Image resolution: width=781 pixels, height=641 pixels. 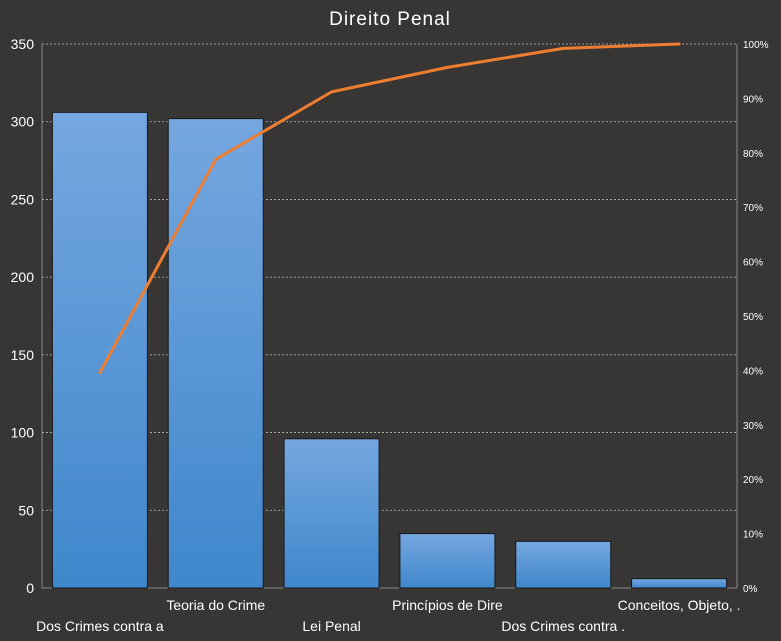 What do you see at coordinates (756, 45) in the screenshot?
I see `y2-tick-label: 100%` at bounding box center [756, 45].